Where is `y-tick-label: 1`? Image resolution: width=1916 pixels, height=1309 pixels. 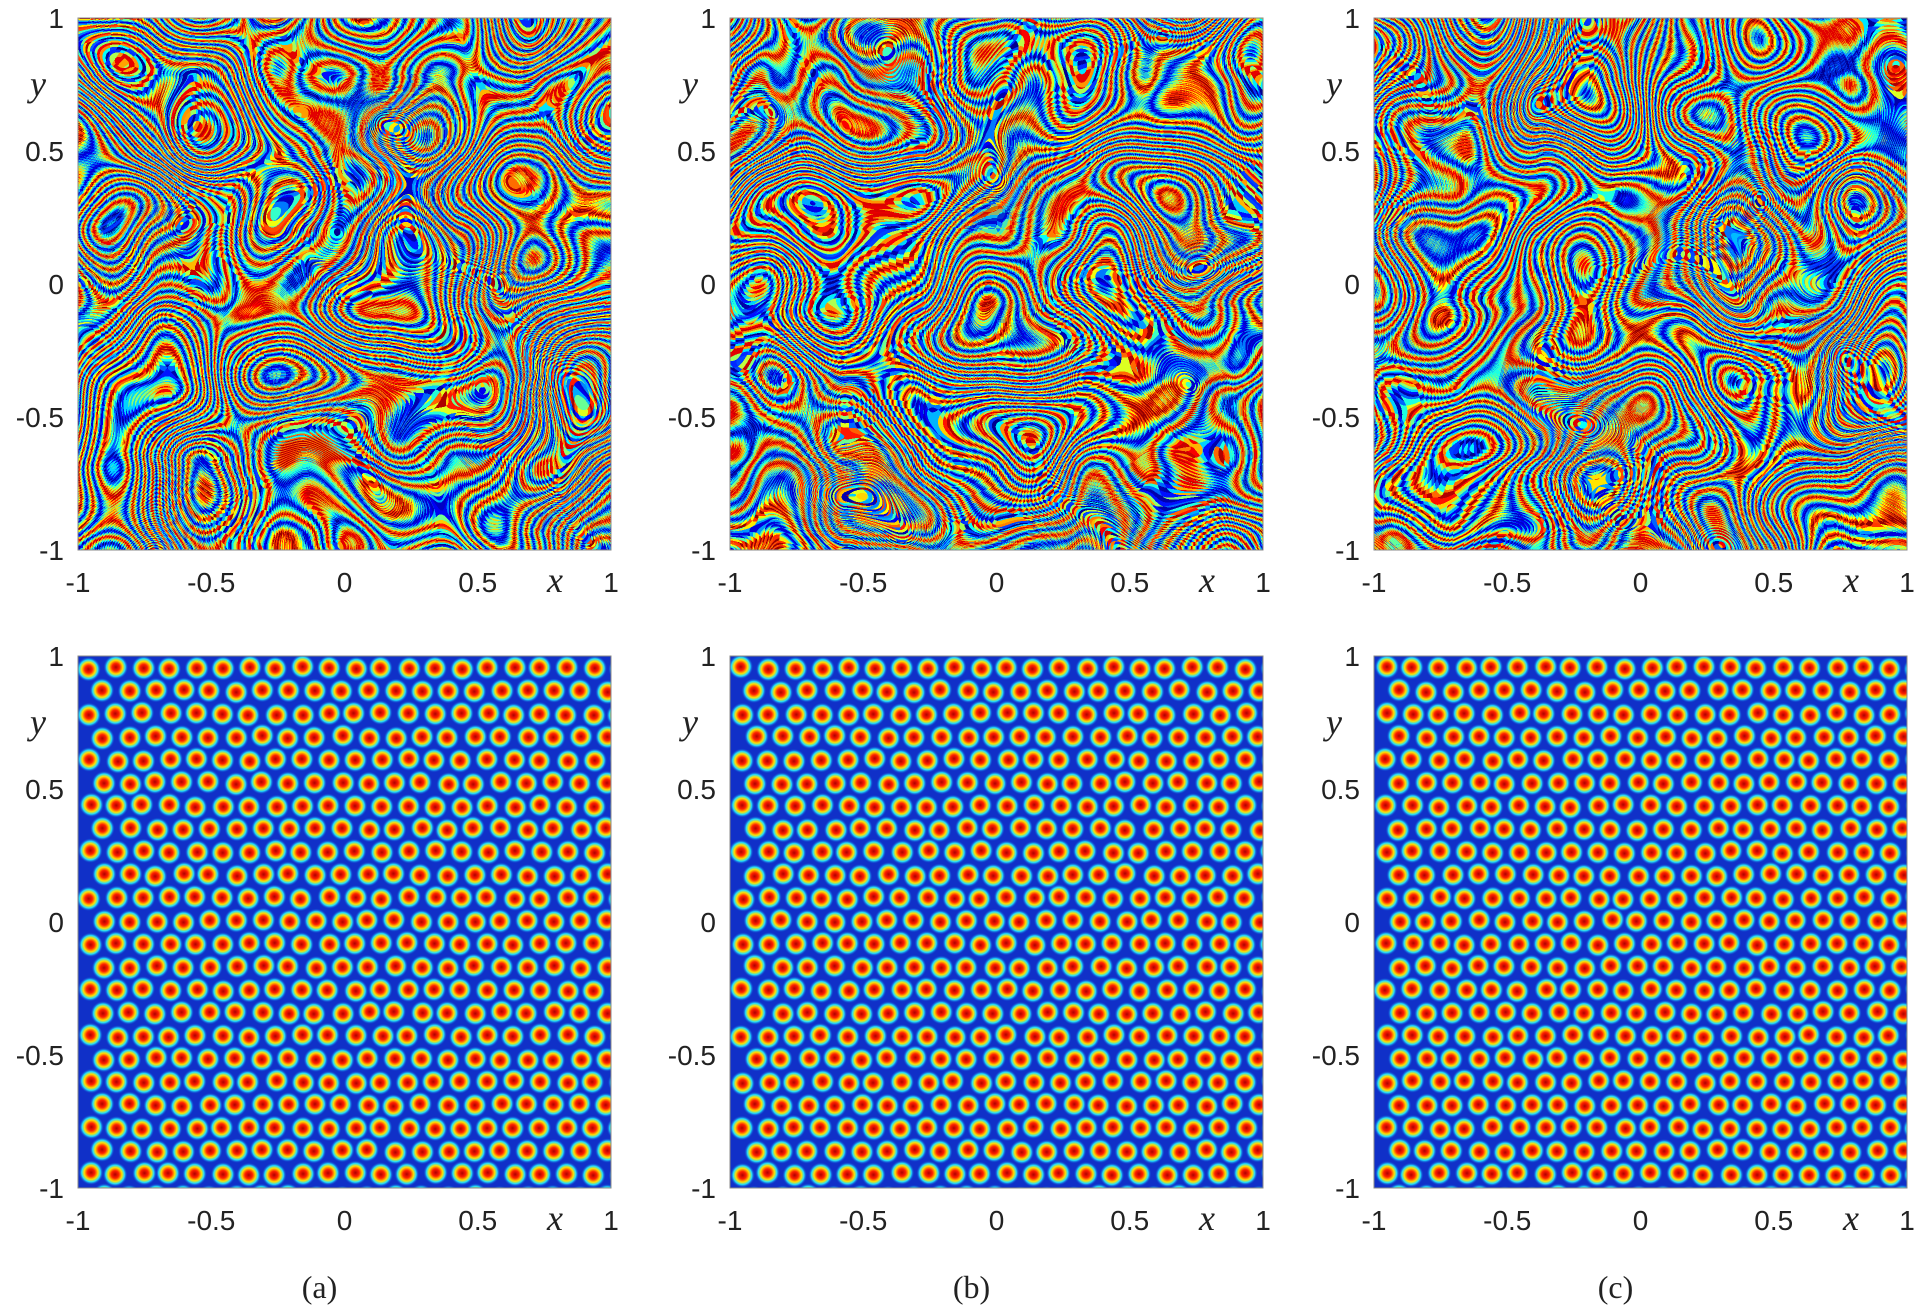 y-tick-label: 1 is located at coordinates (56, 18).